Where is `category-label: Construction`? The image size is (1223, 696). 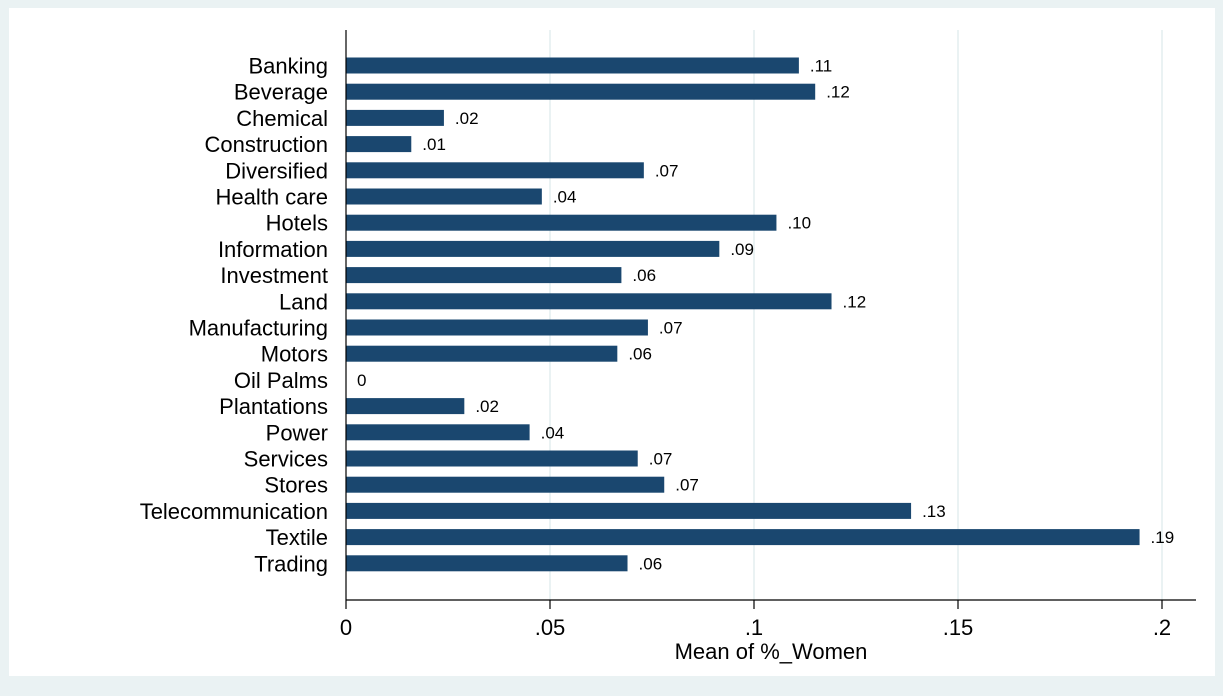 category-label: Construction is located at coordinates (266, 144).